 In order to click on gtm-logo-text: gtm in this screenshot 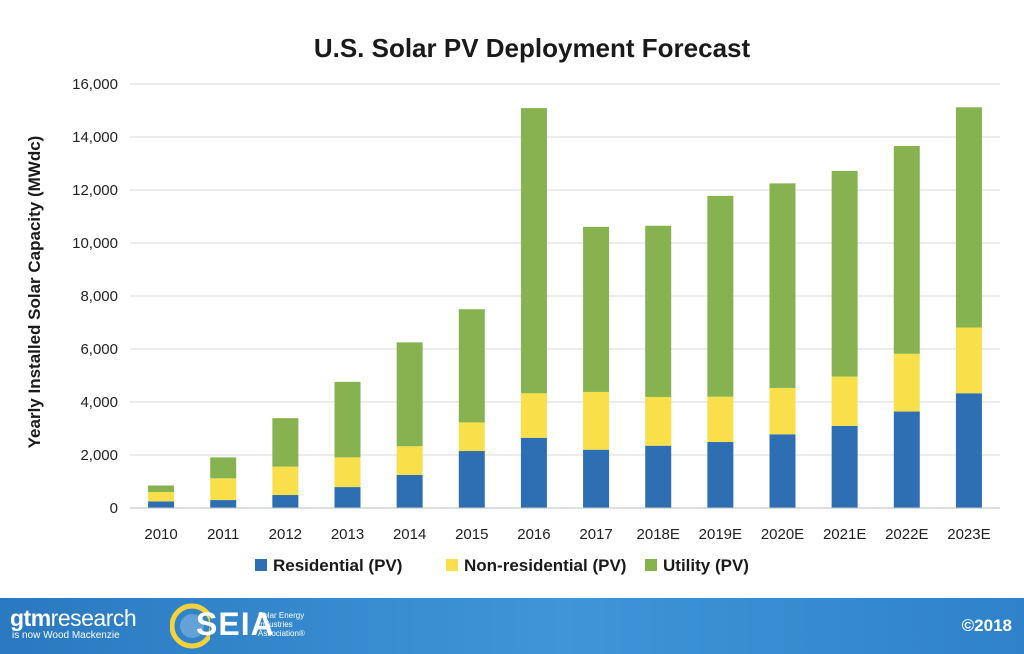, I will do `click(30, 618)`.